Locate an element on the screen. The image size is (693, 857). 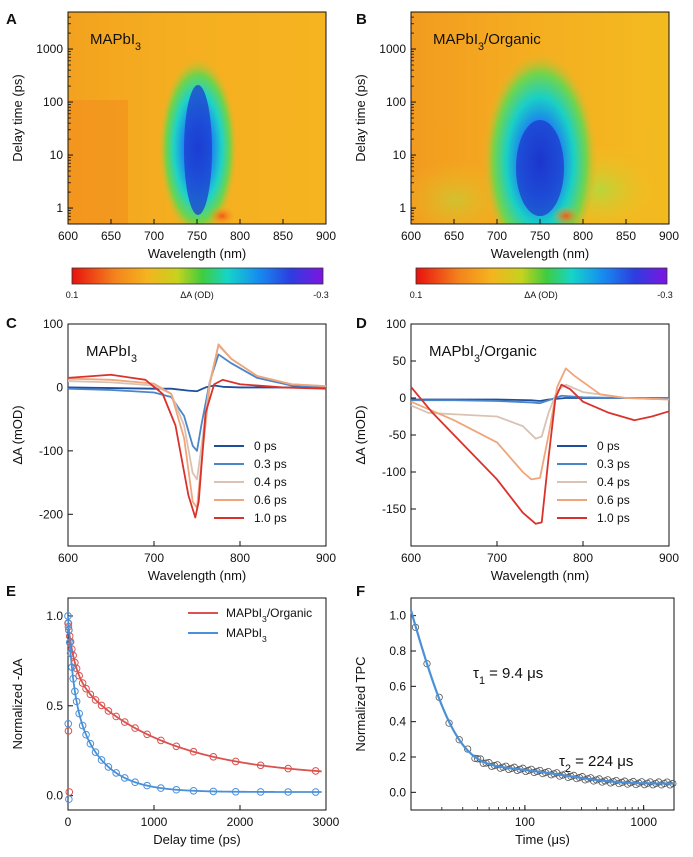
colorbar-b-gradient is located at coordinates (541, 276).